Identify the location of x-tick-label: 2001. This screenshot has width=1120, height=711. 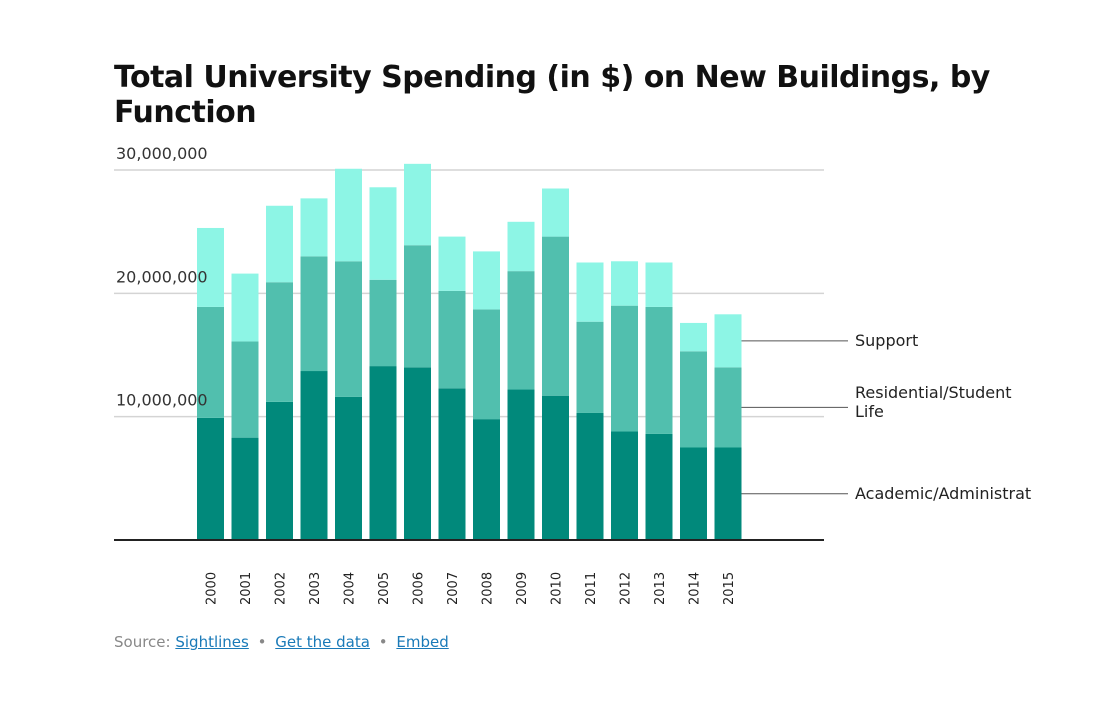
(246, 588).